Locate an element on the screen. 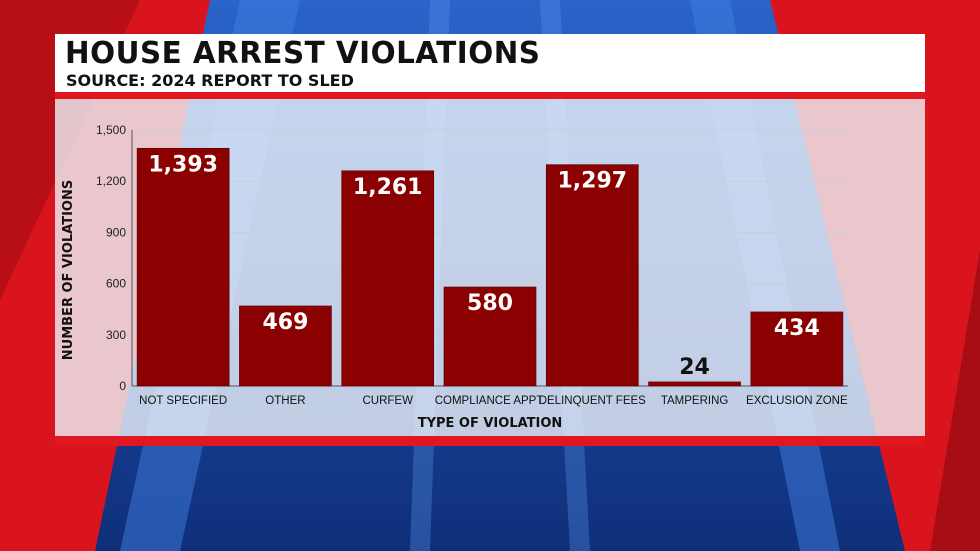 This screenshot has height=551, width=980. y-tick-label: 0 is located at coordinates (122, 386).